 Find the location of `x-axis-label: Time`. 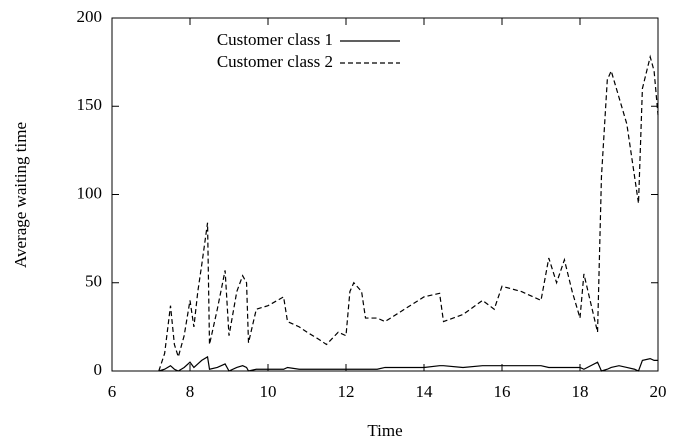

x-axis-label: Time is located at coordinates (384, 430).